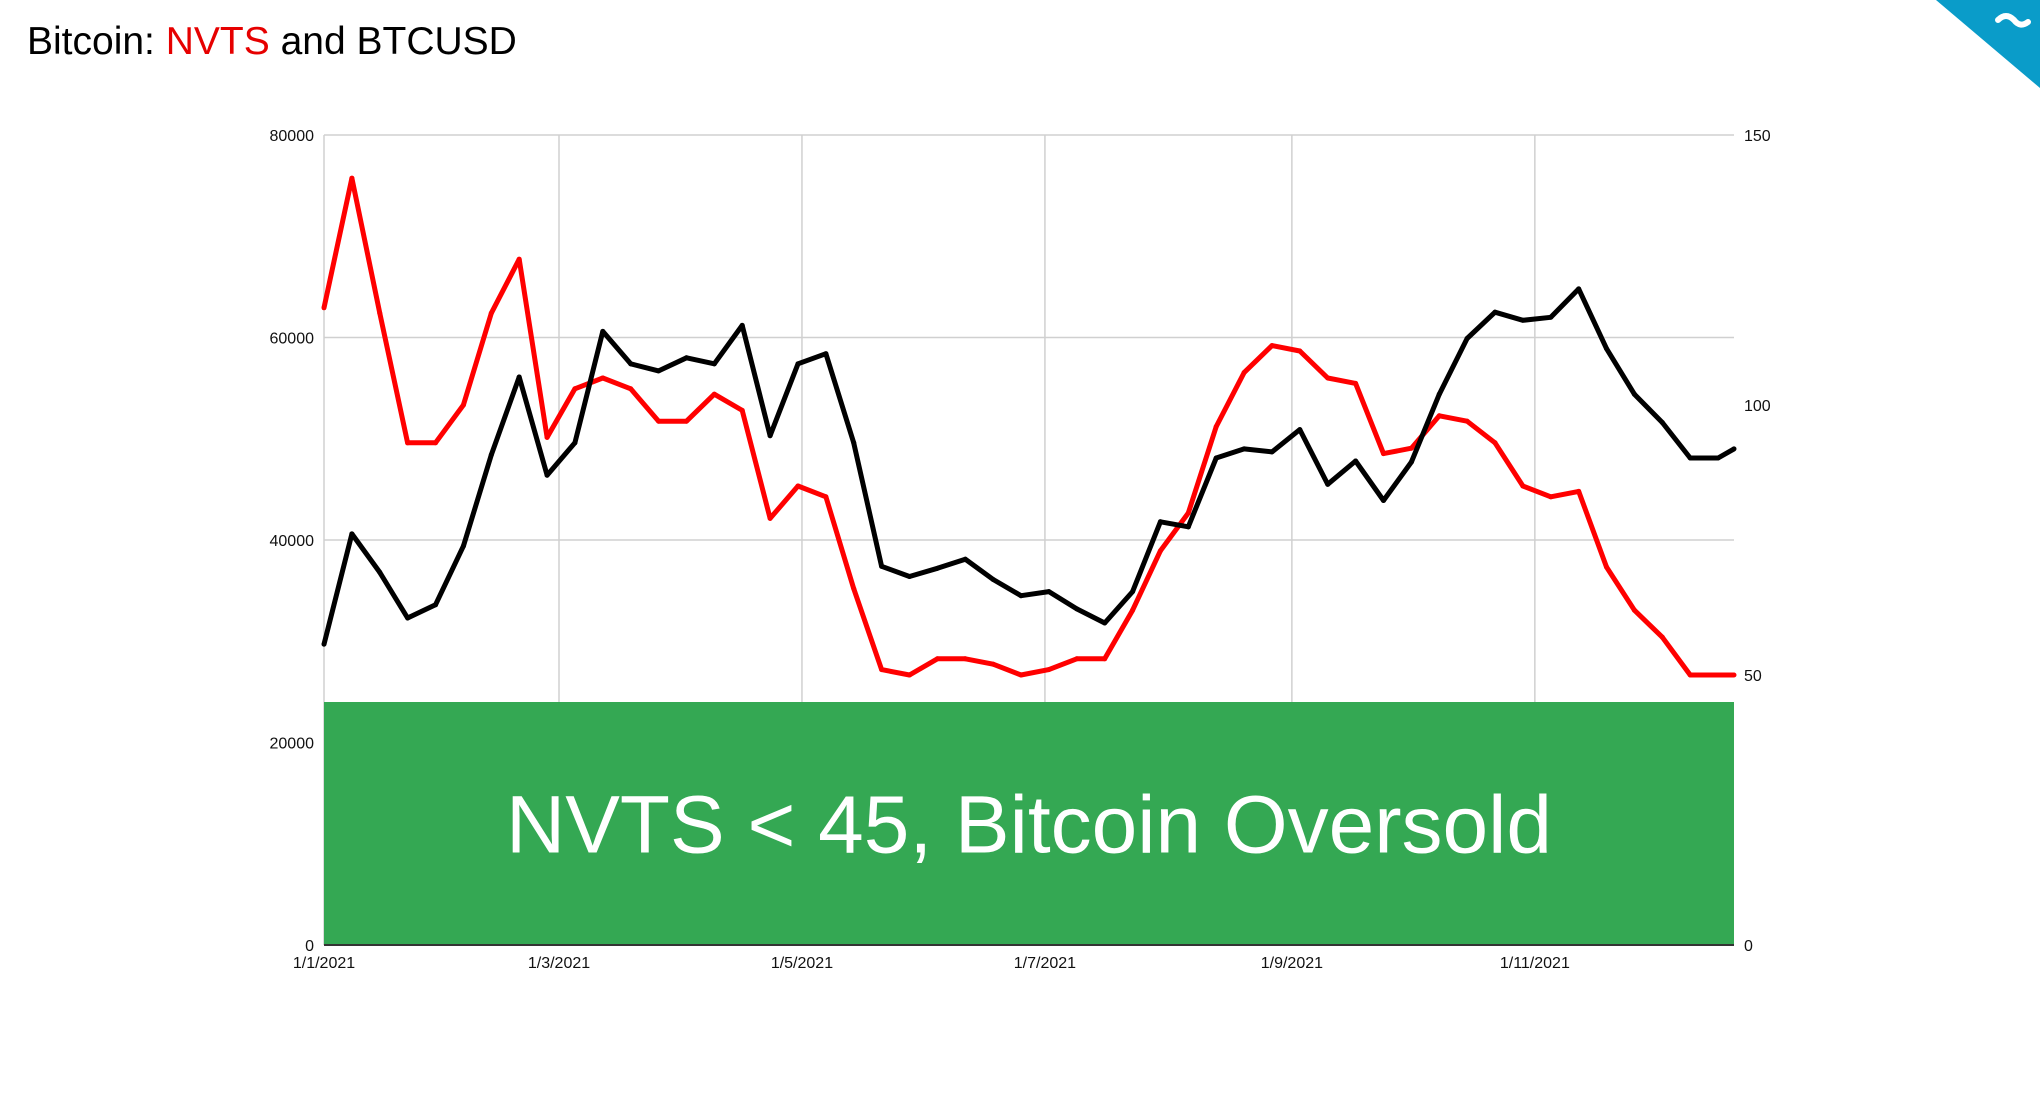 The width and height of the screenshot is (2040, 1100). I want to click on y-right-tick-label: 100, so click(1757, 406).